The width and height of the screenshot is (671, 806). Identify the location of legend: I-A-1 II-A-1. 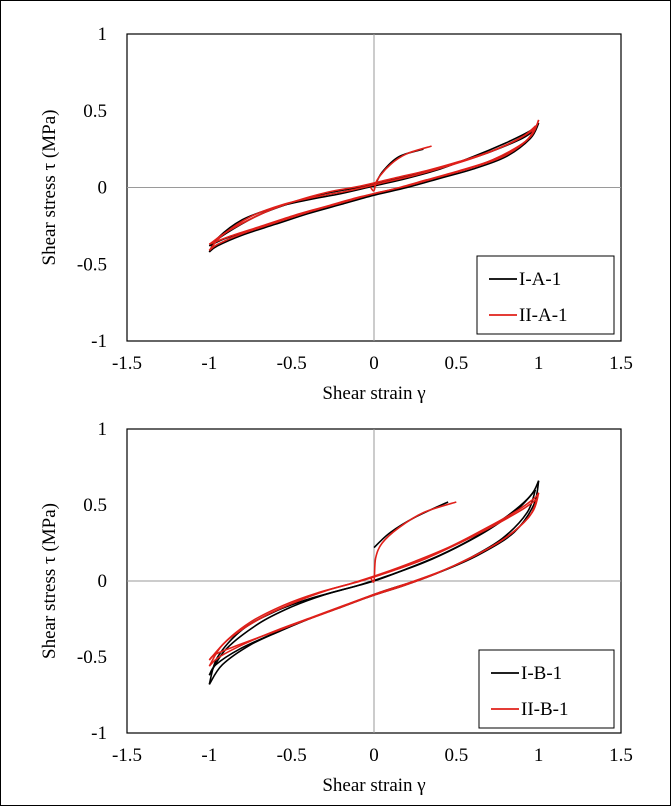
(545, 295).